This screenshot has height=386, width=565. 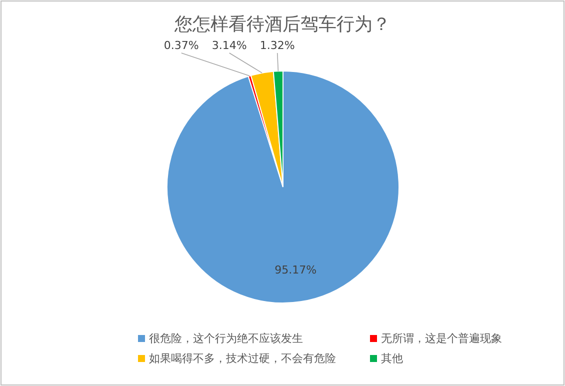 What do you see at coordinates (392, 358) in the screenshot?
I see `legend-label: 其他` at bounding box center [392, 358].